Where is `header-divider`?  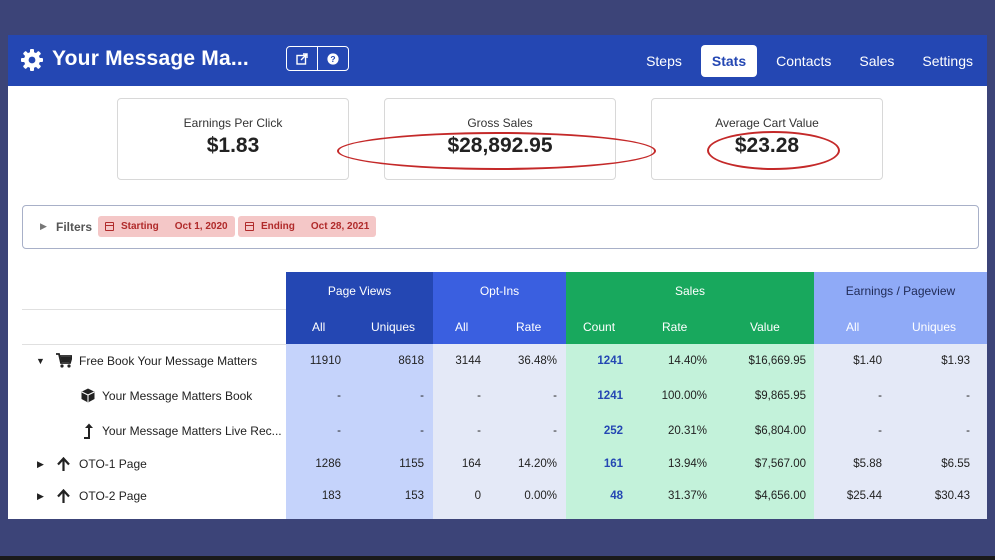
header-divider is located at coordinates (154, 344).